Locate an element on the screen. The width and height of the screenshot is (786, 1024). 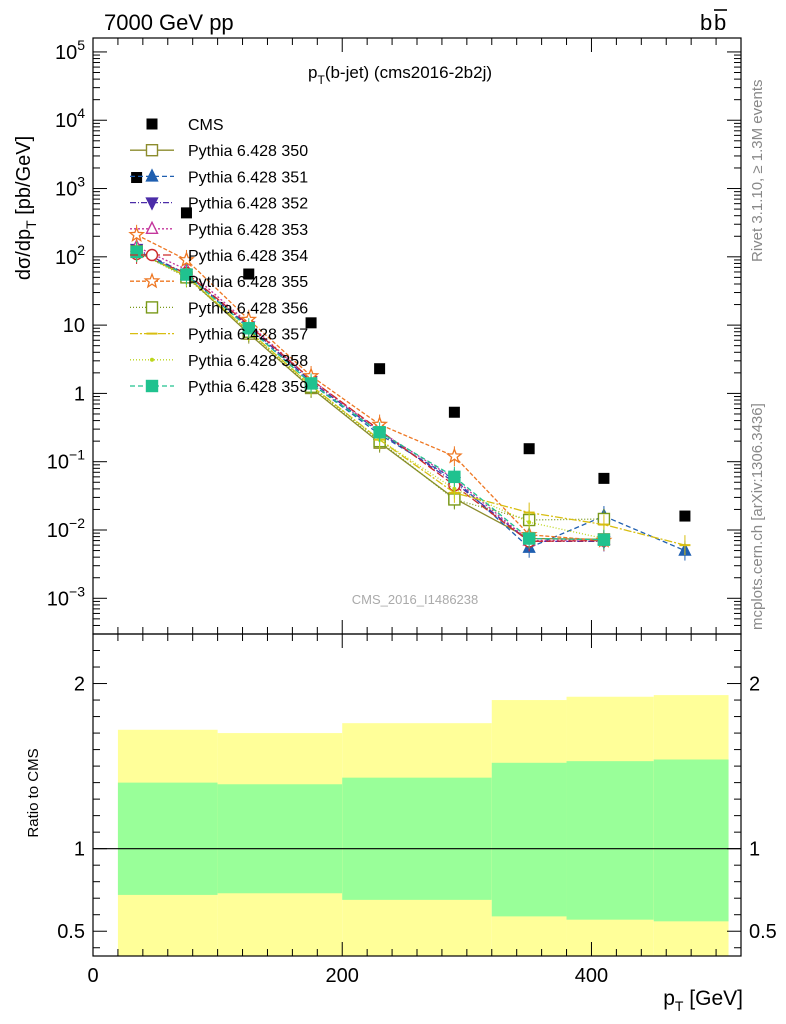
rivet-version-label: Rivet 3.1.10, ≥ 1.3M events is located at coordinates (757, 171).